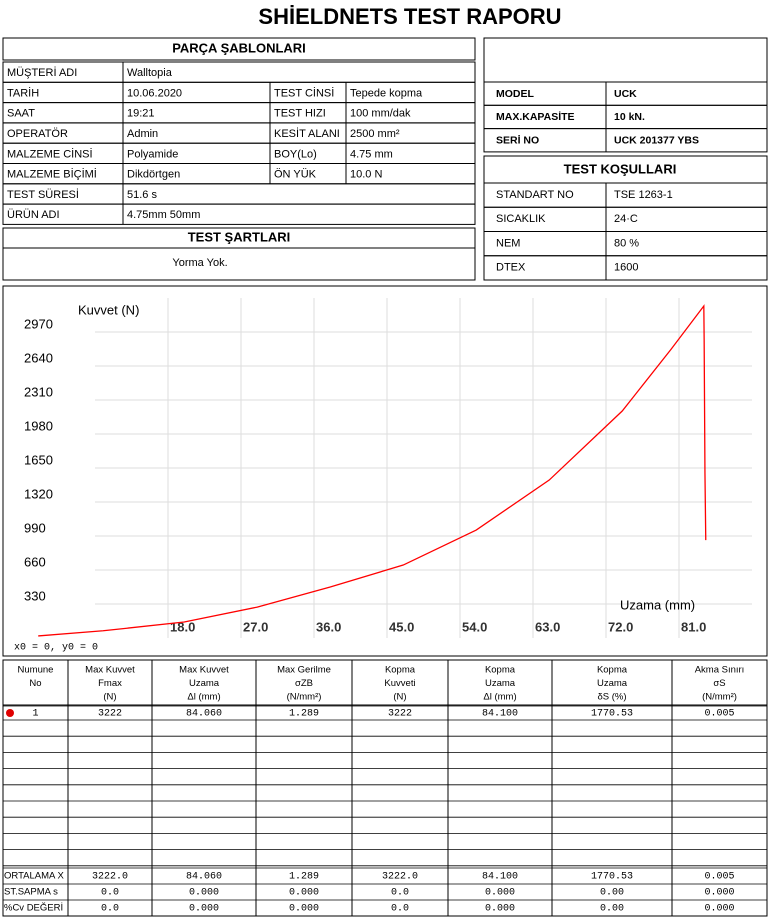 Image resolution: width=772 pixels, height=921 pixels. I want to click on column-header: Kuvveti, so click(399, 683).